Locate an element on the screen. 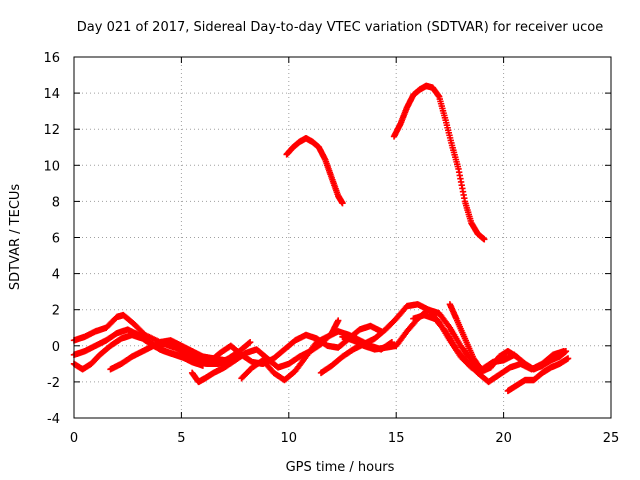 This screenshot has height=480, width=640. series-trace-a is located at coordinates (149, 337).